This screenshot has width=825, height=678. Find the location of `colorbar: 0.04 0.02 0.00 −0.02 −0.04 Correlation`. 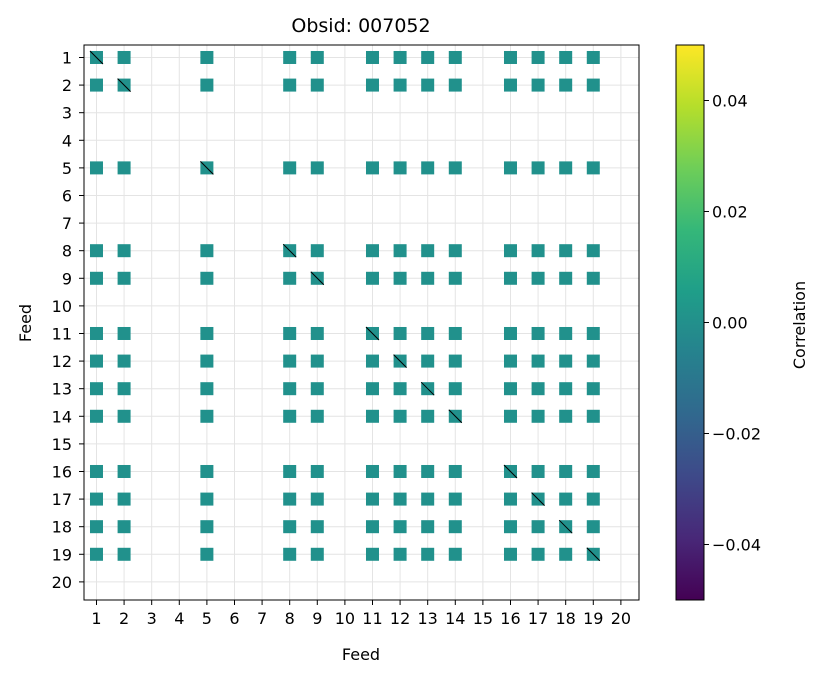

colorbar: 0.04 0.02 0.00 −0.02 −0.04 Correlation is located at coordinates (742, 322).